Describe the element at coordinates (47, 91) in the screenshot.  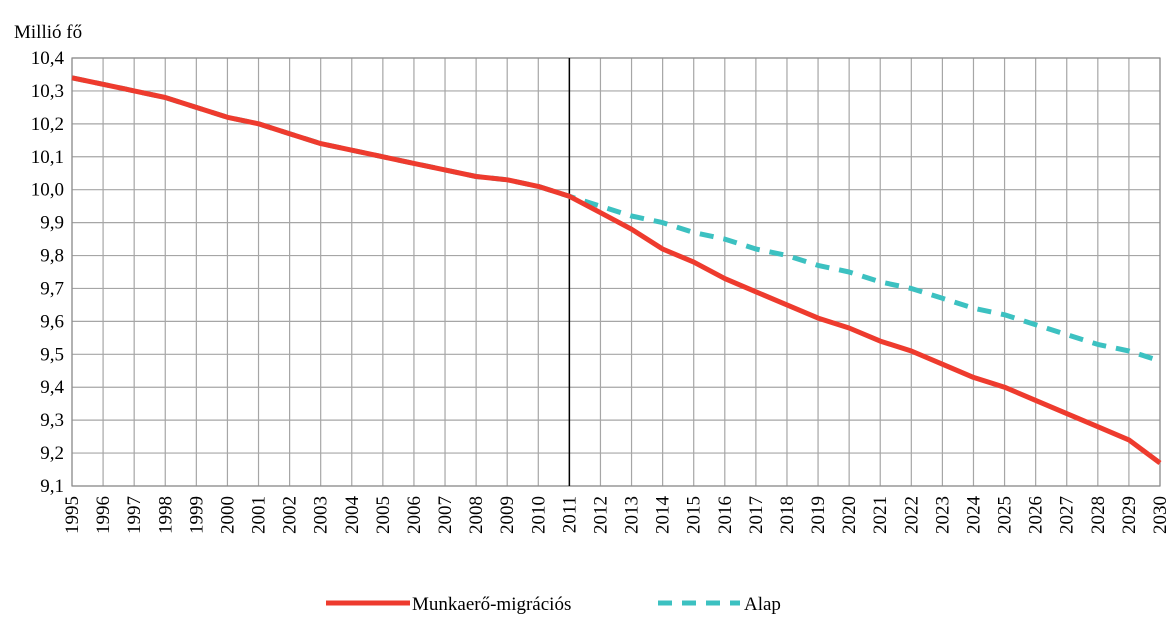
I see `y-tick-label: 10,3` at that location.